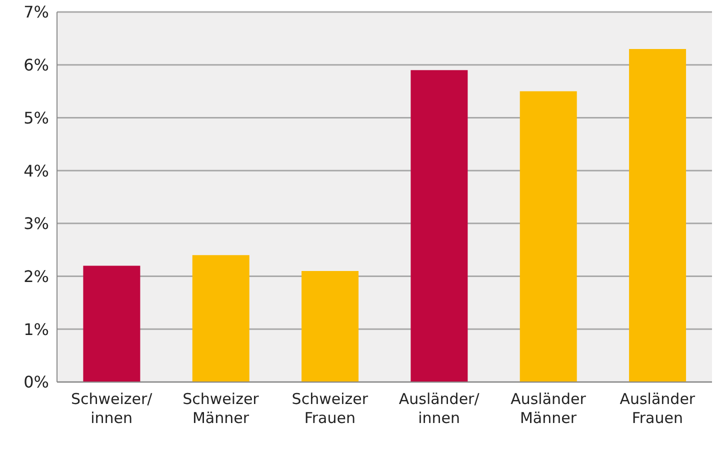 This screenshot has height=452, width=716. I want to click on y-tick-label: 3%, so click(36, 224).